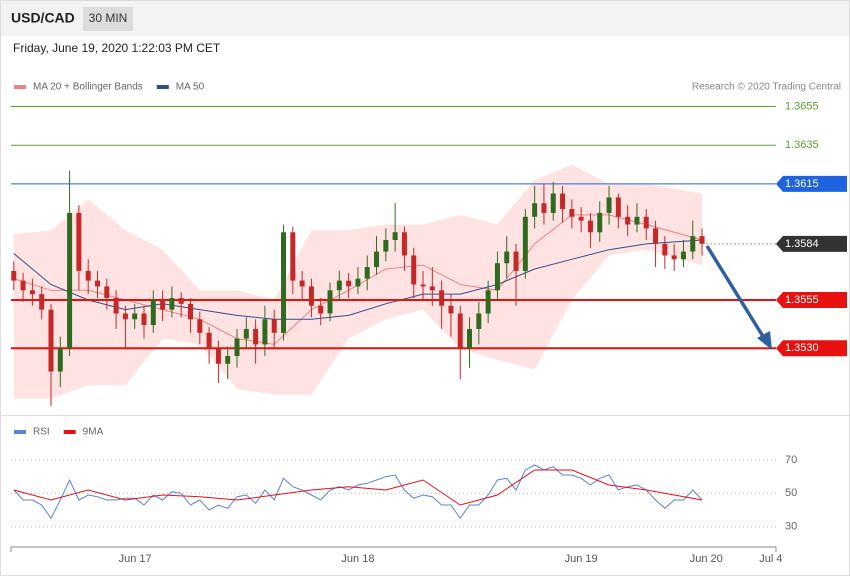 The height and width of the screenshot is (576, 850). What do you see at coordinates (764, 340) in the screenshot?
I see `forecast-arrowhead` at bounding box center [764, 340].